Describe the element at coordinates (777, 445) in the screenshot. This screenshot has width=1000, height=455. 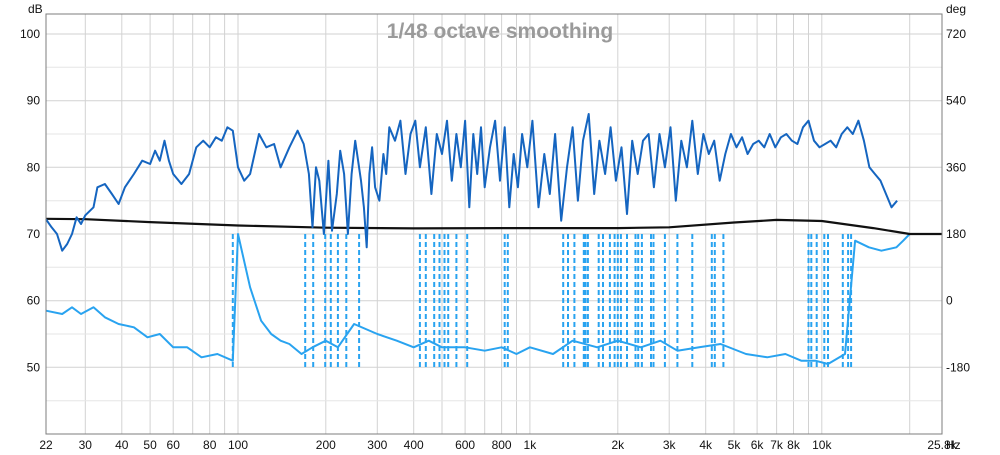
I see `x-tick-label: 7k` at that location.